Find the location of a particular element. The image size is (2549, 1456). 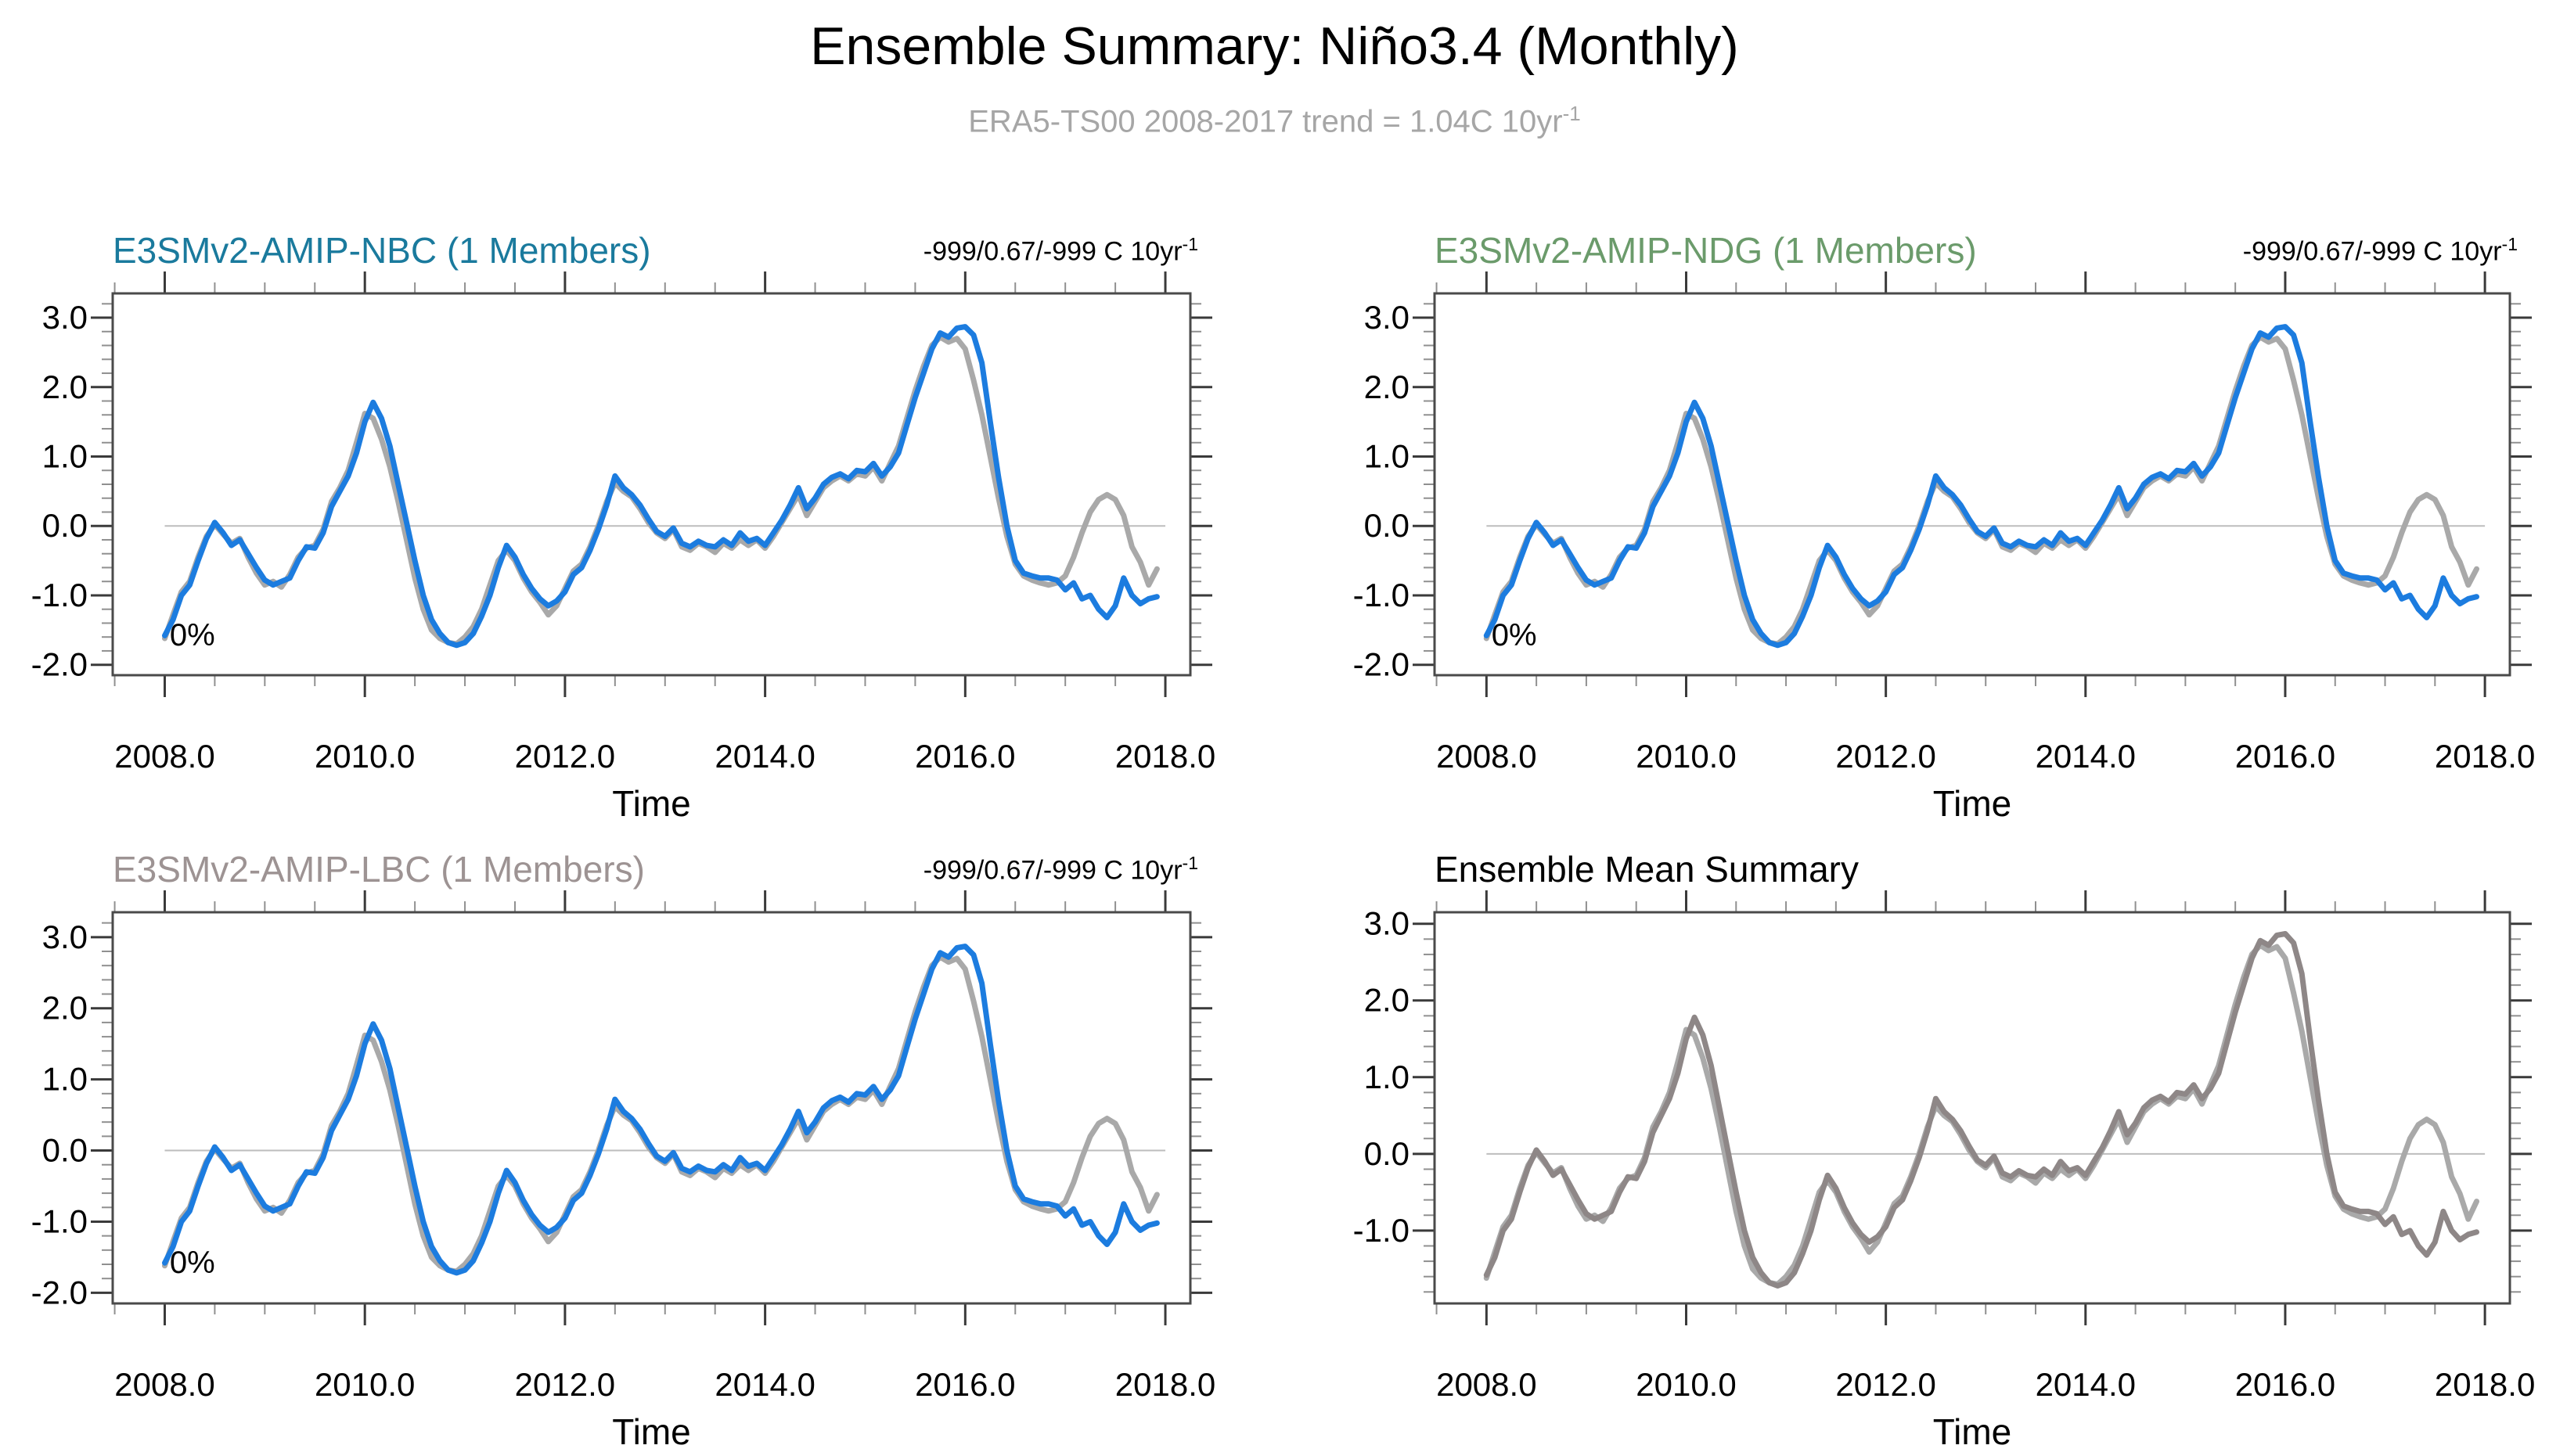

panel-title-mean: Ensemble Mean Summary is located at coordinates (1647, 869).